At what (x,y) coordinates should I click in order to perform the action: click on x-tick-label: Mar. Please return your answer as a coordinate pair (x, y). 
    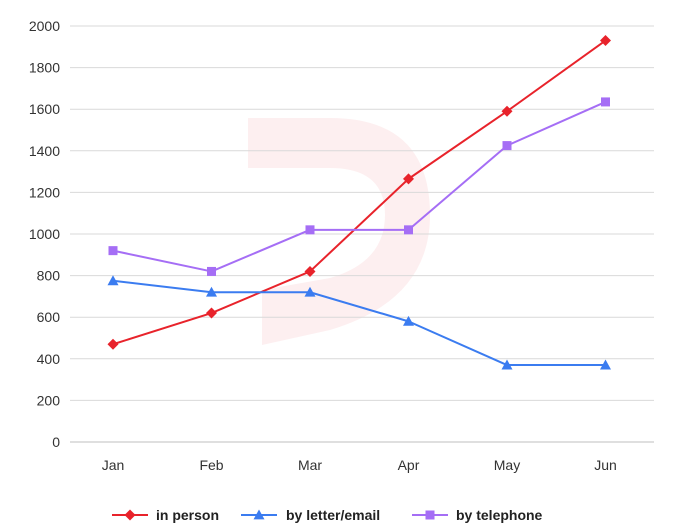
    Looking at the image, I should click on (310, 465).